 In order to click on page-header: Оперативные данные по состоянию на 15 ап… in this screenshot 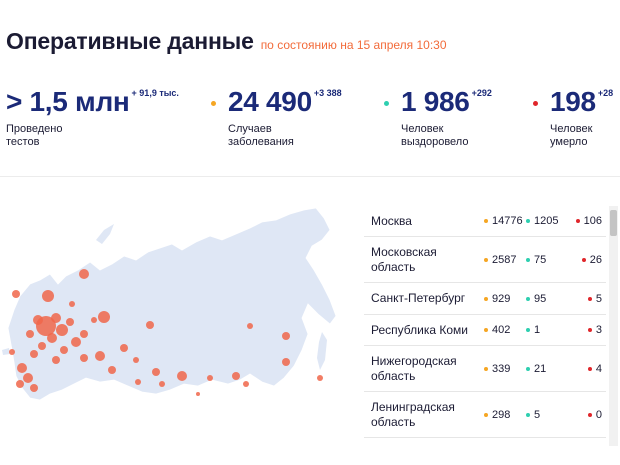, I will do `click(226, 41)`.